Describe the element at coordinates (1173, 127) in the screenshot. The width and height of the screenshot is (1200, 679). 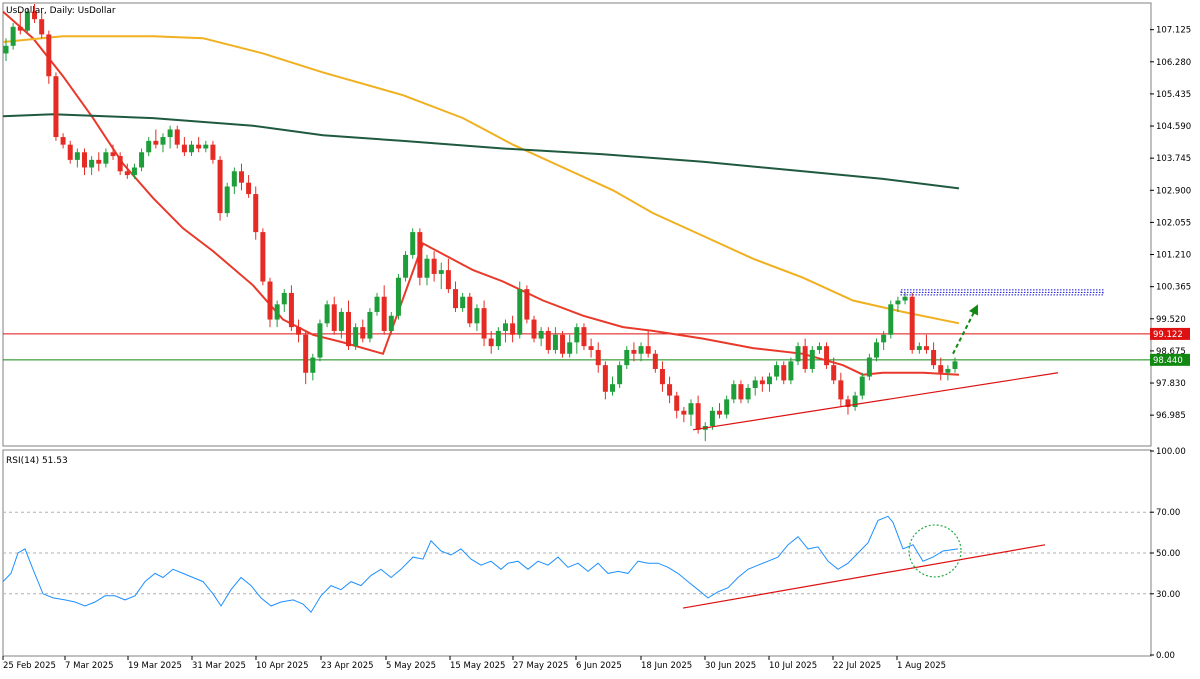
I see `price-tick-label: 104.590` at that location.